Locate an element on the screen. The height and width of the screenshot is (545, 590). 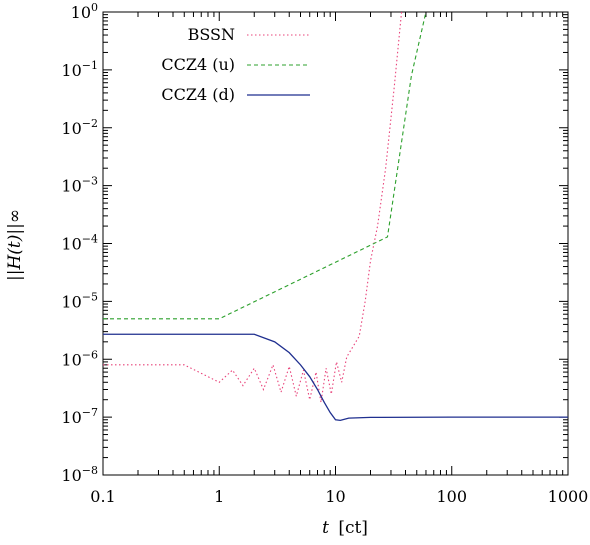
y-axis-title: ||H(t)||∞ is located at coordinates (15, 245).